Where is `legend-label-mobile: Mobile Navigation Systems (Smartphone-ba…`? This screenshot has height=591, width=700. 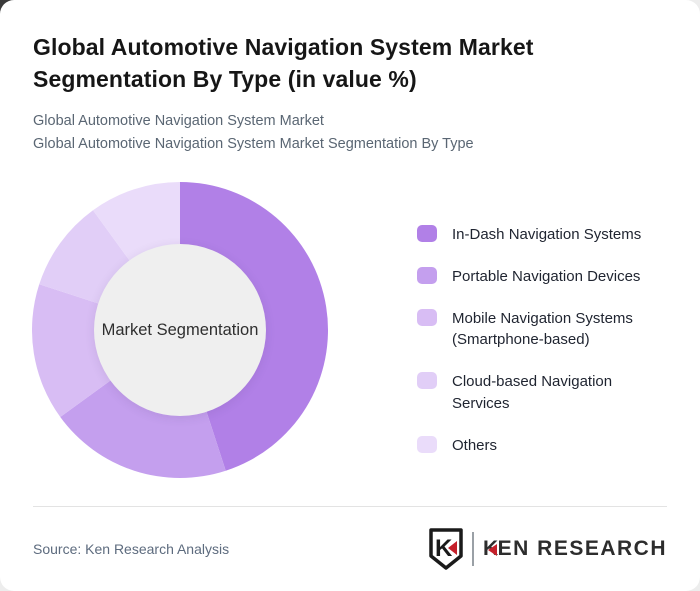 legend-label-mobile: Mobile Navigation Systems (Smartphone-ba… is located at coordinates (542, 329).